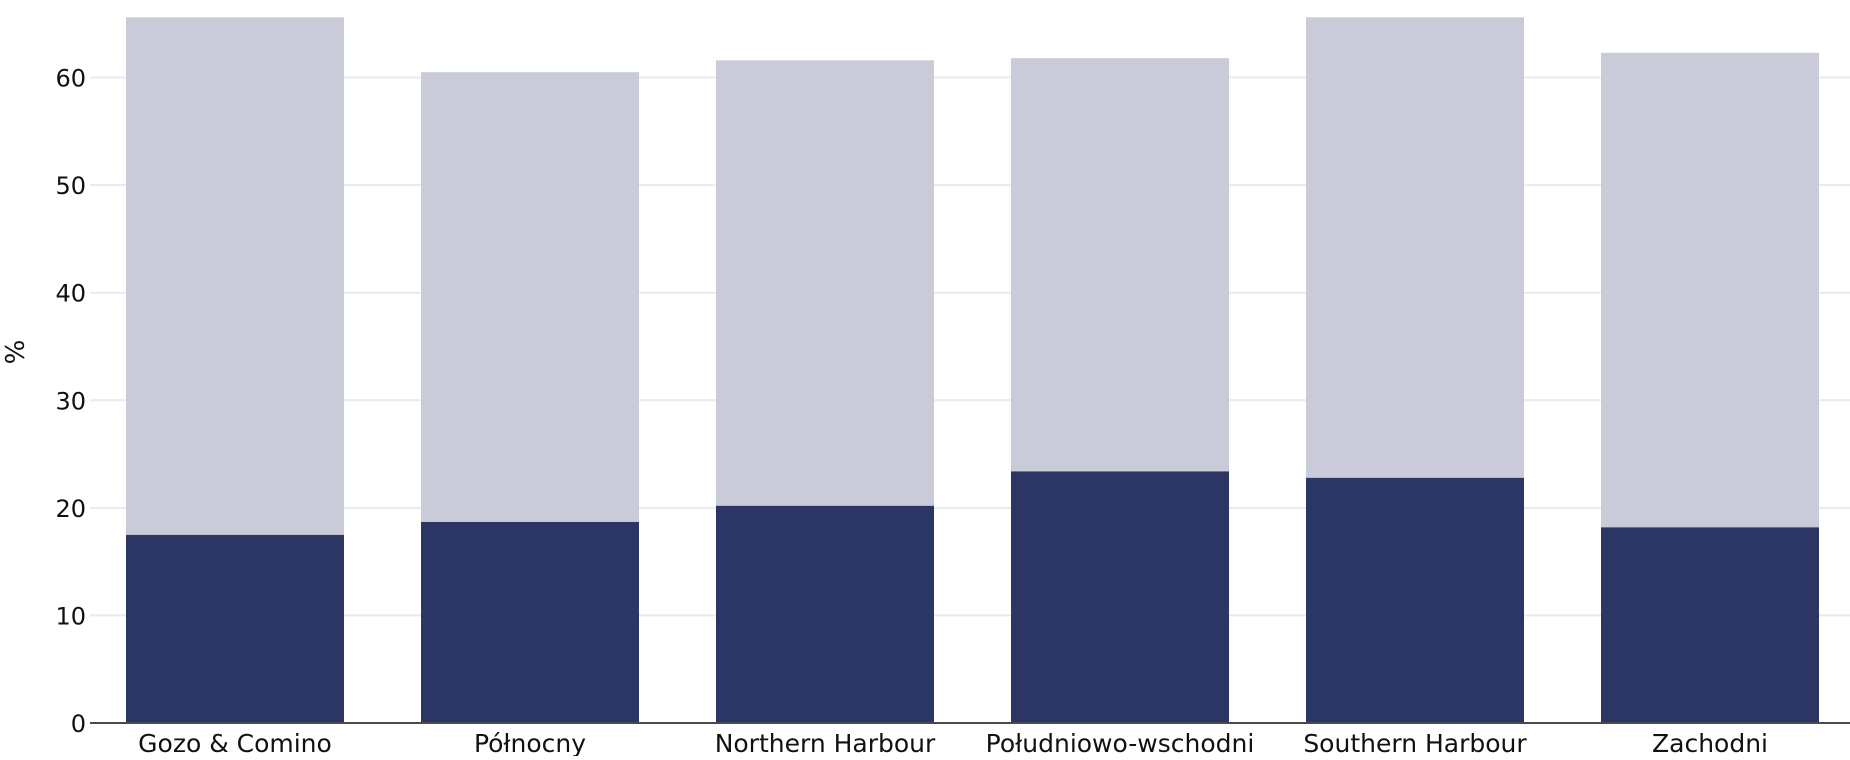 Image resolution: width=1850 pixels, height=760 pixels. Describe the element at coordinates (70, 186) in the screenshot. I see `y-tick-label: 50` at that location.